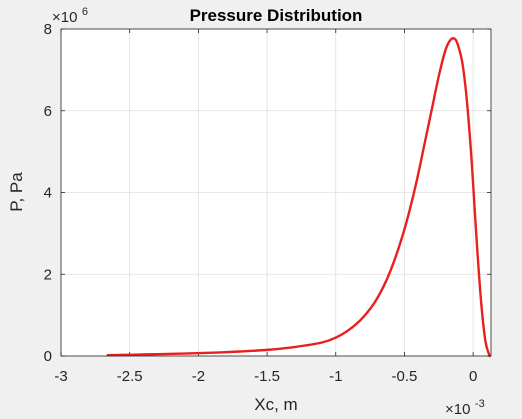 The image size is (522, 419). Describe the element at coordinates (480, 404) in the screenshot. I see `x-multiplier-exponent: -3` at that location.